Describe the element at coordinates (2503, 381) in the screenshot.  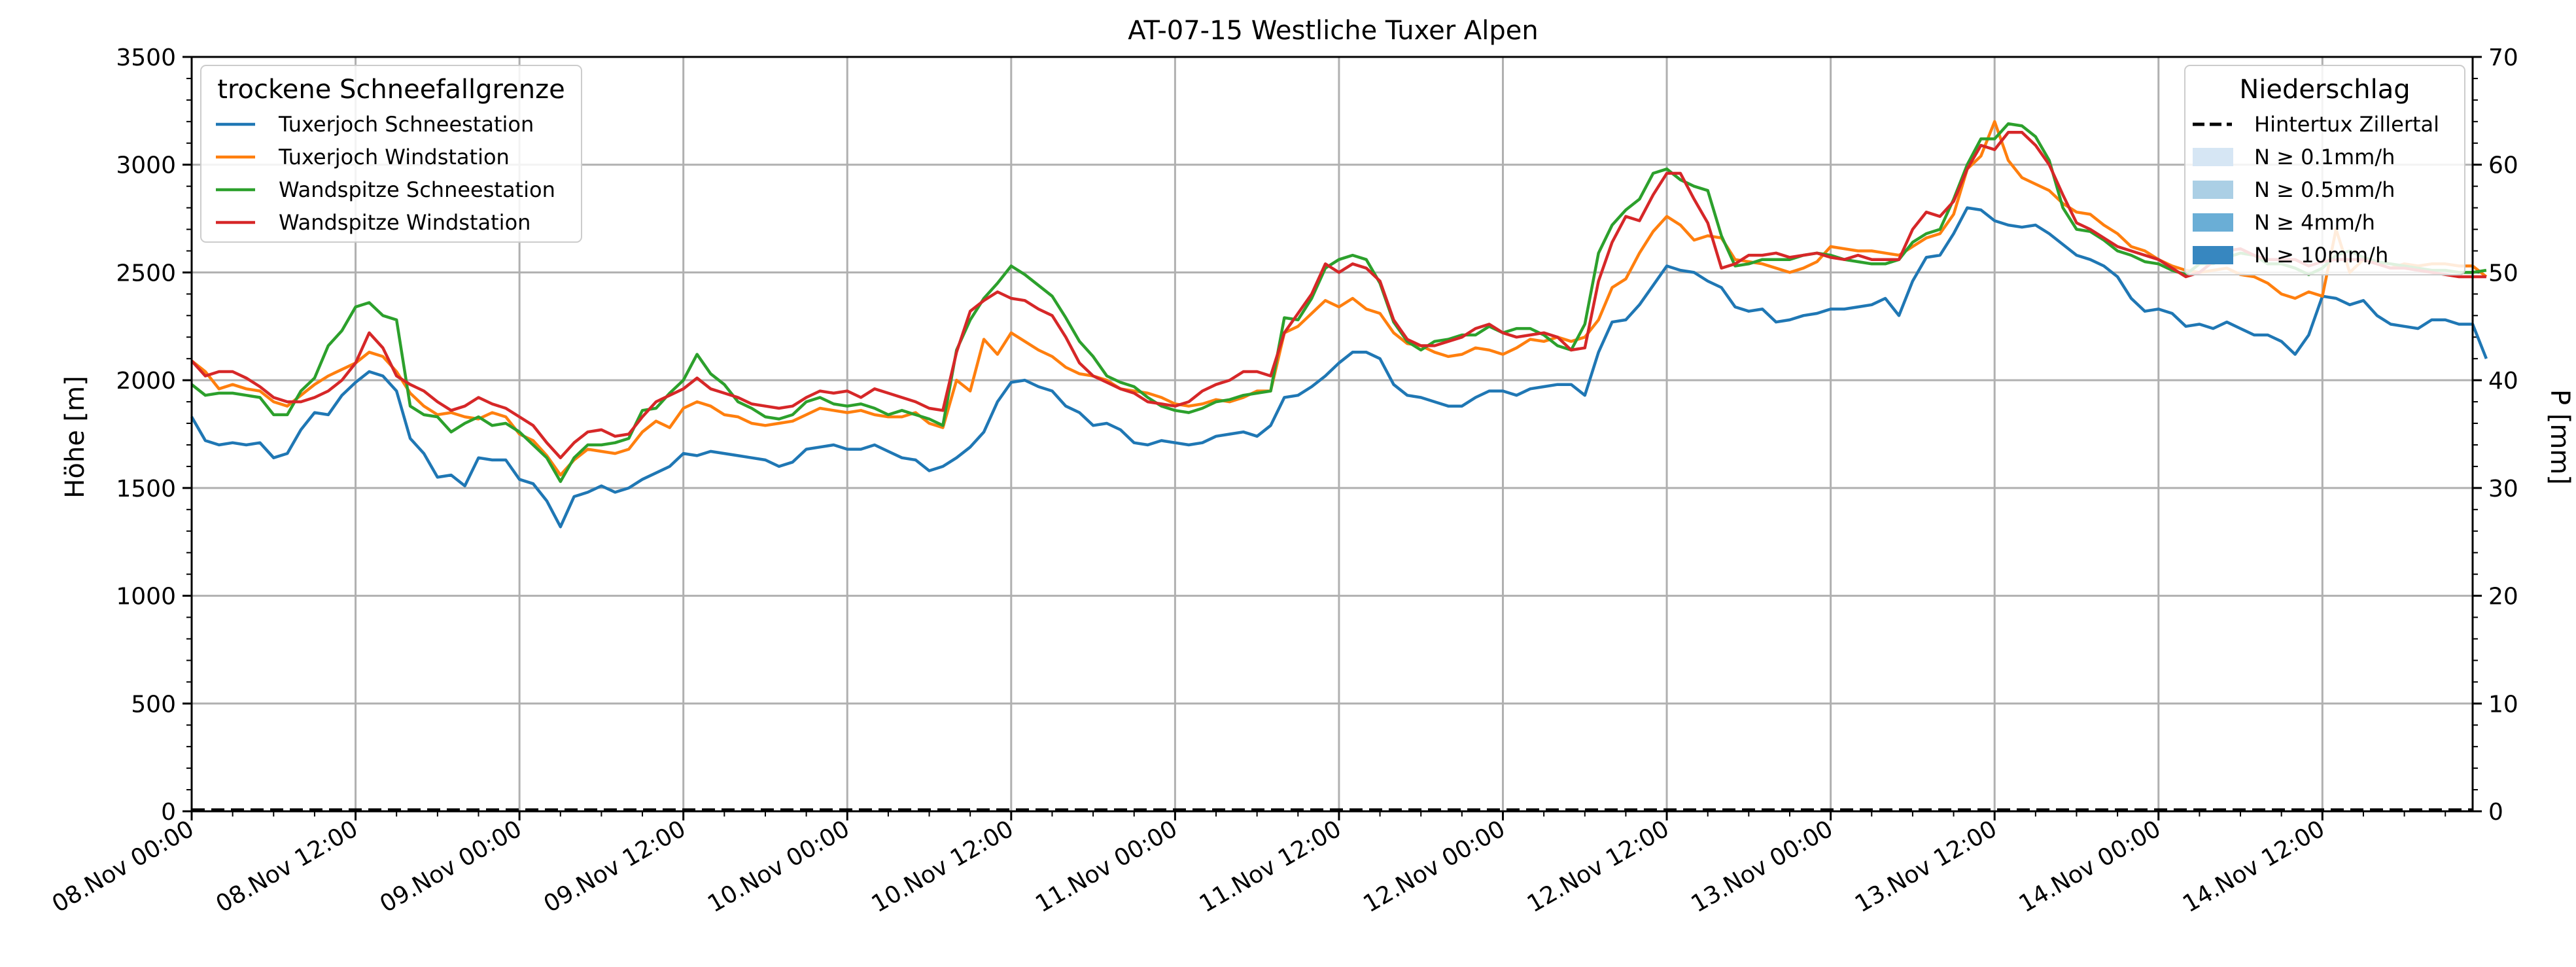
I see `y2-tick-label: 40` at that location.